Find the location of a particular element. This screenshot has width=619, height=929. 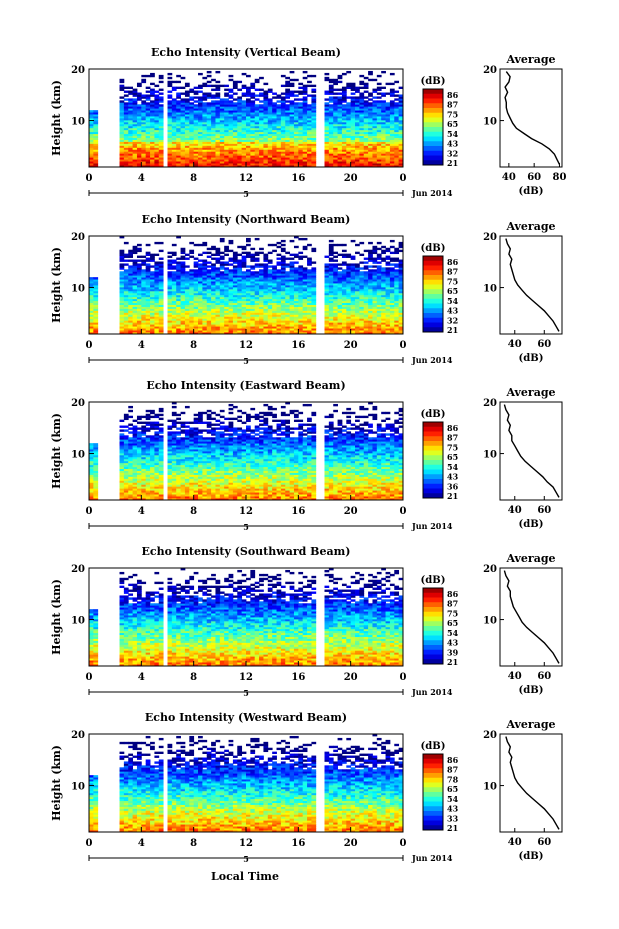

y-tick-label: 10 is located at coordinates (78, 122).